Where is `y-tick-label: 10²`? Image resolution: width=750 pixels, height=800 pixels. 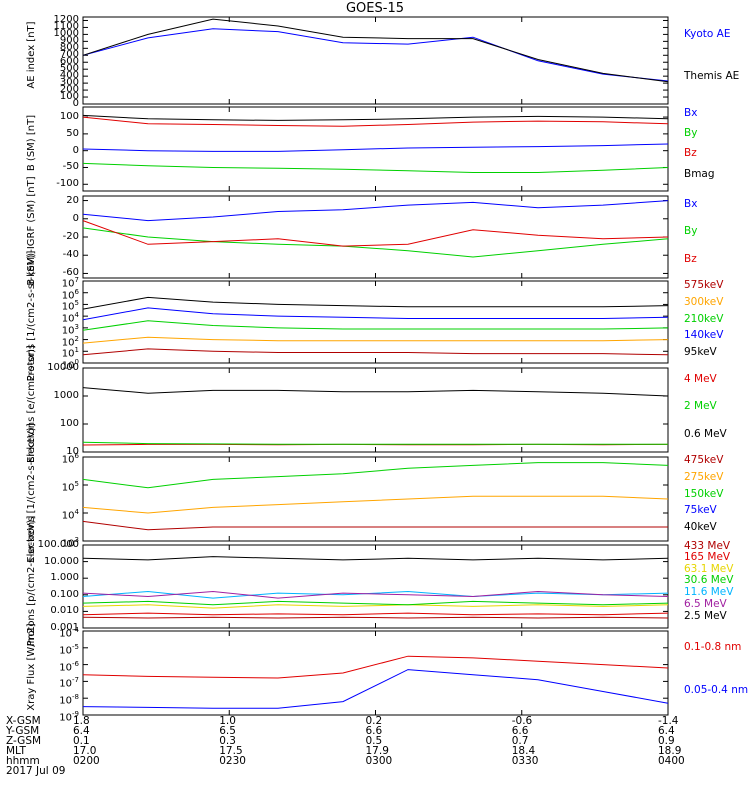
y-tick-label: 10² is located at coordinates (70, 341).